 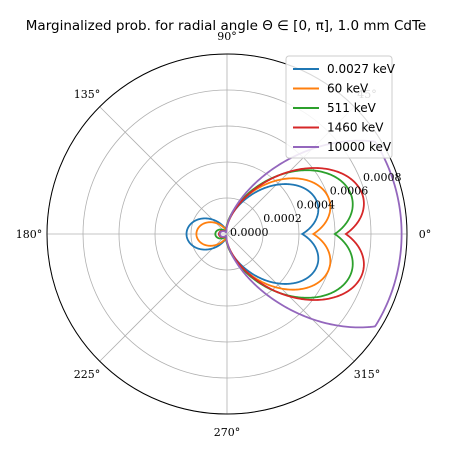 What do you see at coordinates (227, 432) in the screenshot?
I see `angle-tick-label: 270°` at bounding box center [227, 432].